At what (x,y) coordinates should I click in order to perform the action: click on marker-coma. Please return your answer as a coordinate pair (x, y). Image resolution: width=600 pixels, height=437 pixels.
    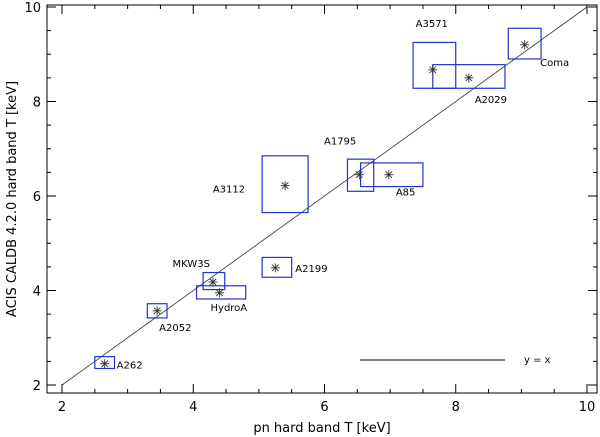
    Looking at the image, I should click on (525, 45).